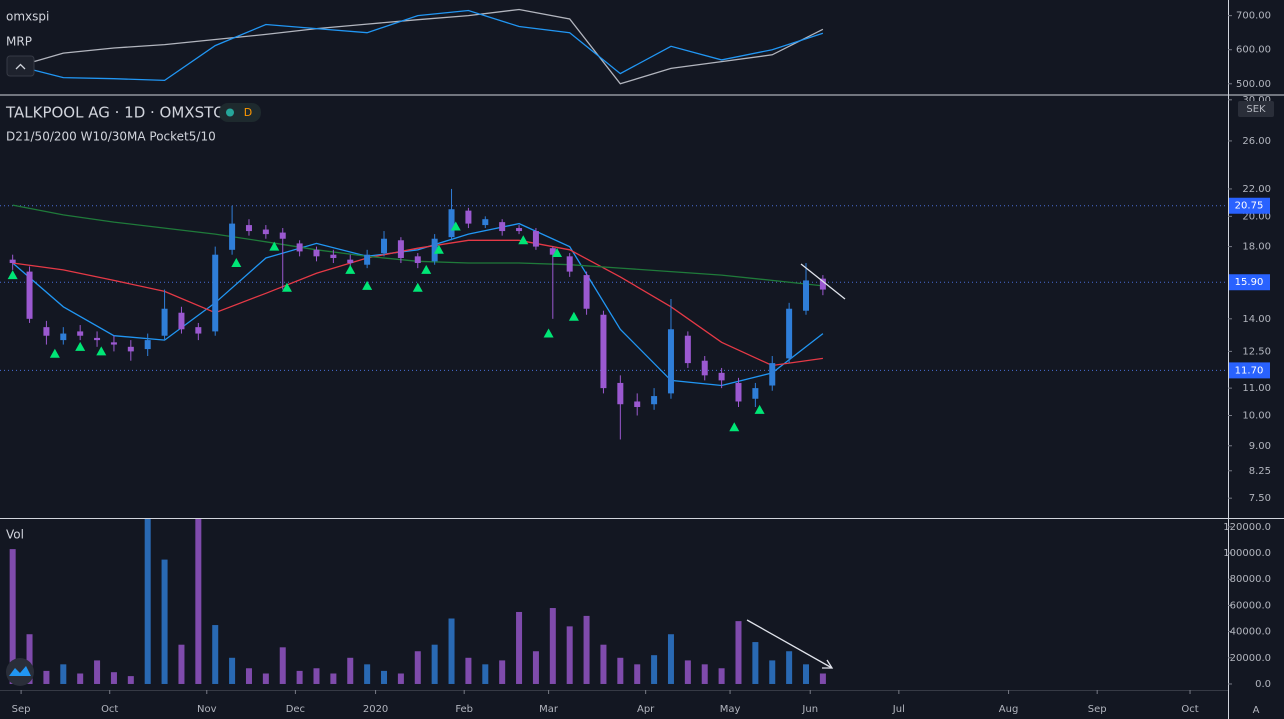  I want to click on y-tick-label: 26.00, so click(1256, 141).